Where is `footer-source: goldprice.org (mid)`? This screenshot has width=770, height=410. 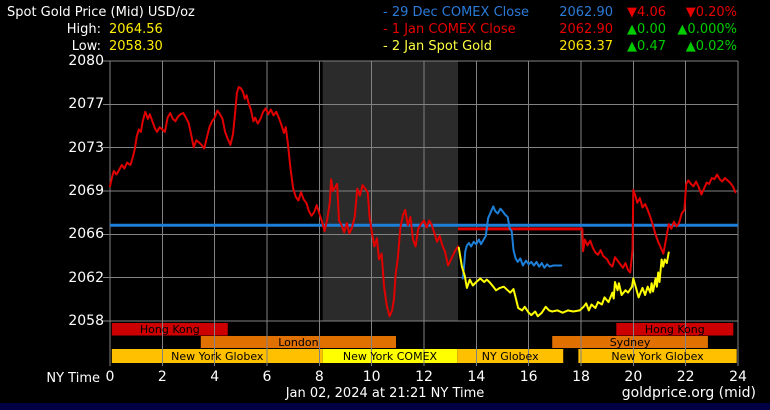
footer-source: goldprice.org (mid) is located at coordinates (688, 393).